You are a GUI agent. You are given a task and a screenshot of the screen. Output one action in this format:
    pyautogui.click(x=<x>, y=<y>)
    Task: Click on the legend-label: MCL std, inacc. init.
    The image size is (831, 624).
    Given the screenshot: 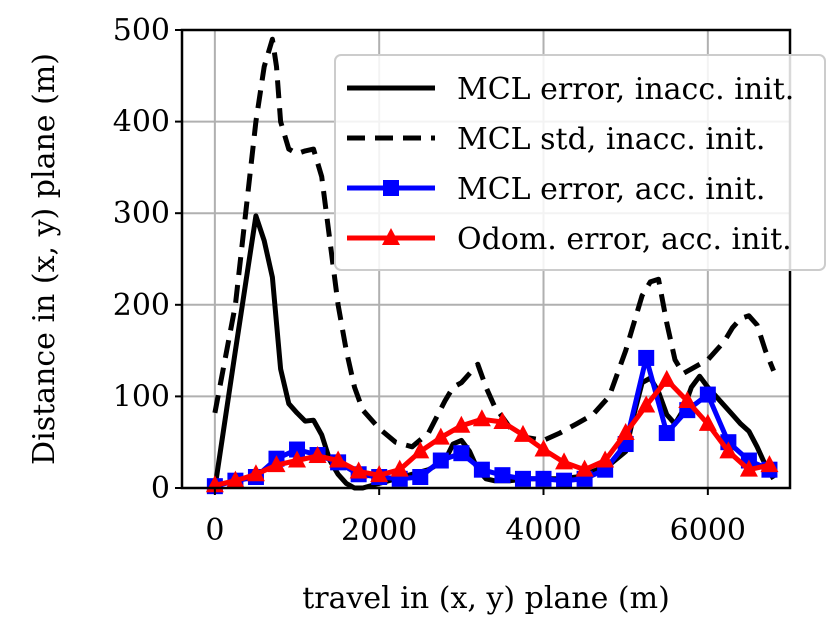 What is the action you would take?
    pyautogui.click(x=611, y=139)
    